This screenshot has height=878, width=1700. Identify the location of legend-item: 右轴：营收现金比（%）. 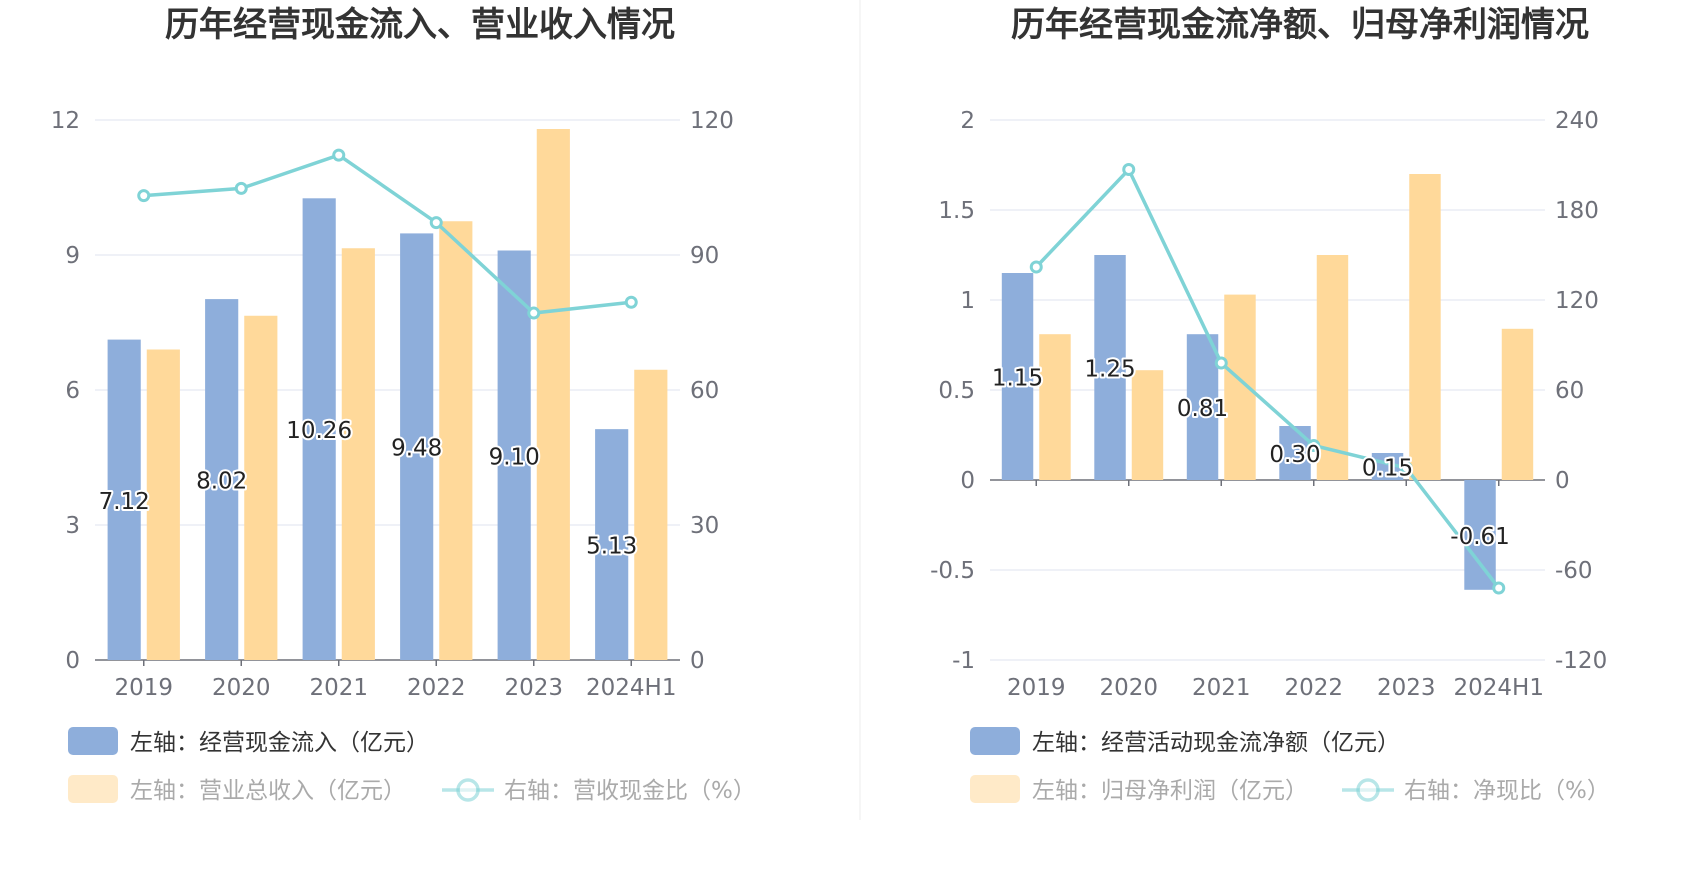
(599, 791).